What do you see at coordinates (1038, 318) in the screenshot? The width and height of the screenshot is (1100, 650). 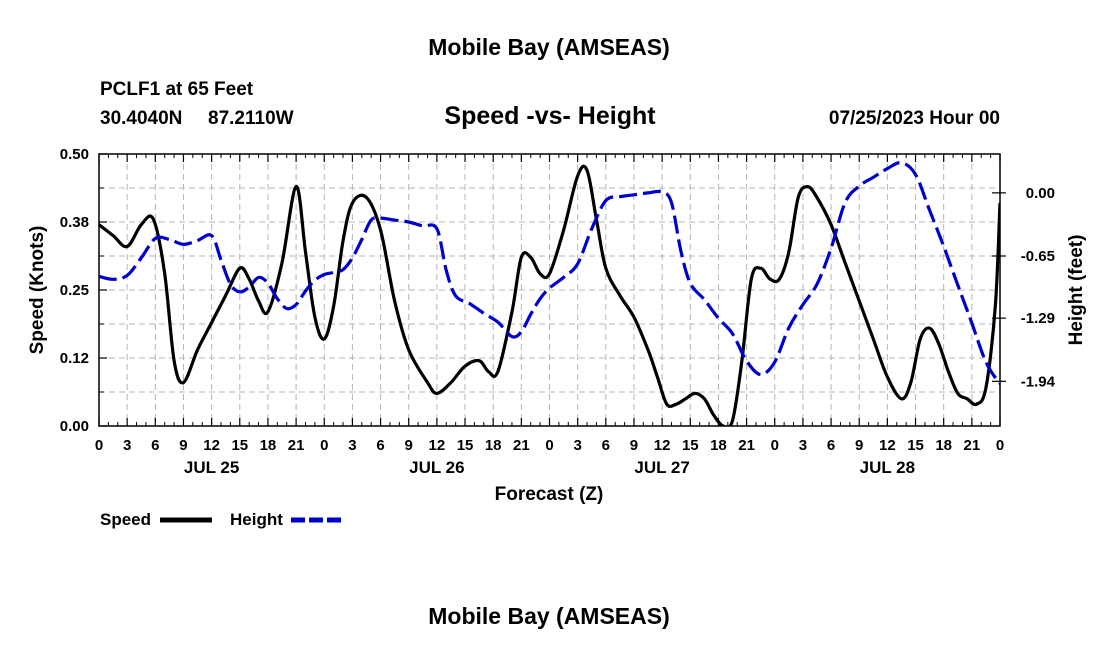 I see `y-right-tick-label: -1.29` at bounding box center [1038, 318].